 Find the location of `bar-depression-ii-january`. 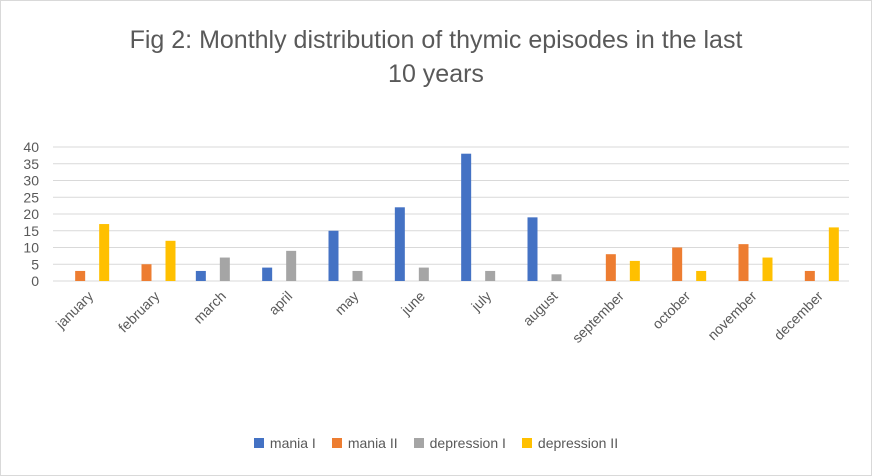

bar-depression-ii-january is located at coordinates (104, 252).